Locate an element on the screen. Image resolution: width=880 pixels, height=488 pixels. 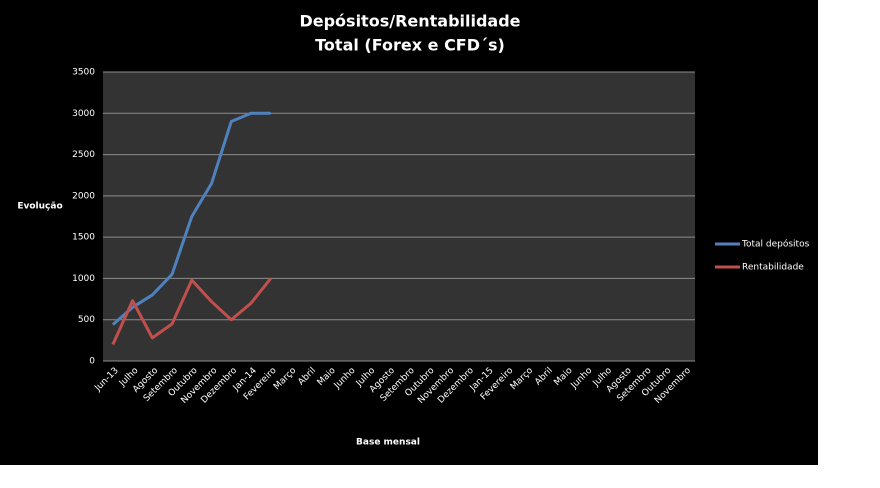
y-axis-label: Evolução is located at coordinates (39, 207).